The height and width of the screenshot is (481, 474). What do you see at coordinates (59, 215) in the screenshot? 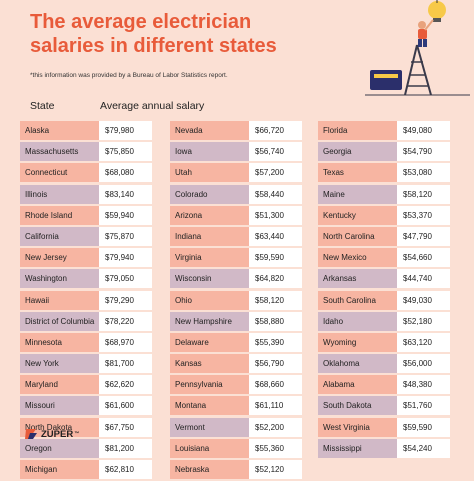
I see `state-cell: Rhode Island` at bounding box center [59, 215].